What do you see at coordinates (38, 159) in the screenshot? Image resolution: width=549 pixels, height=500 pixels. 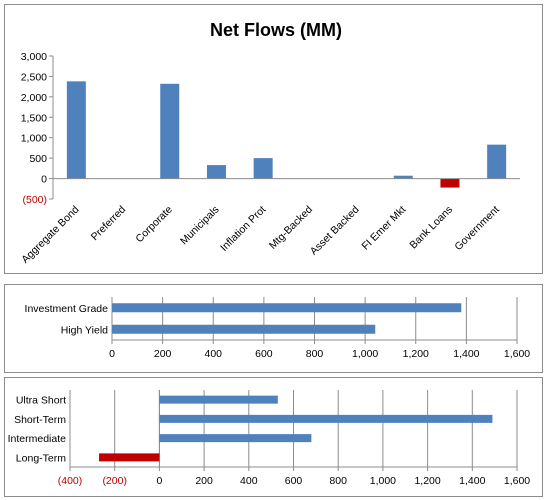 I see `y-tick-label: 500` at bounding box center [38, 159].